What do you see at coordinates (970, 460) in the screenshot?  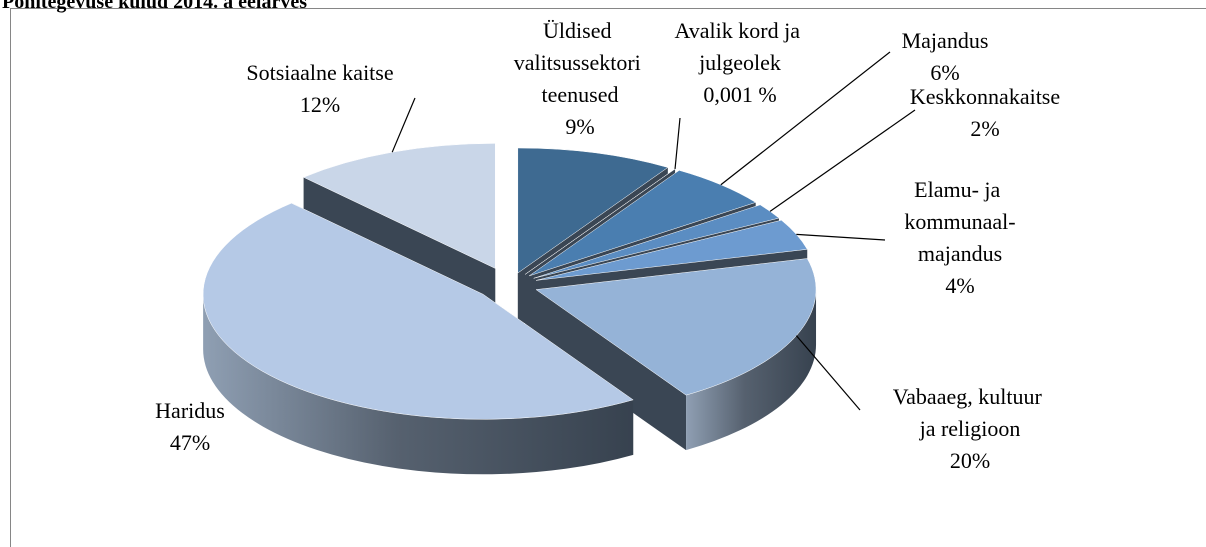 I see `slice-value-label: 20%` at bounding box center [970, 460].